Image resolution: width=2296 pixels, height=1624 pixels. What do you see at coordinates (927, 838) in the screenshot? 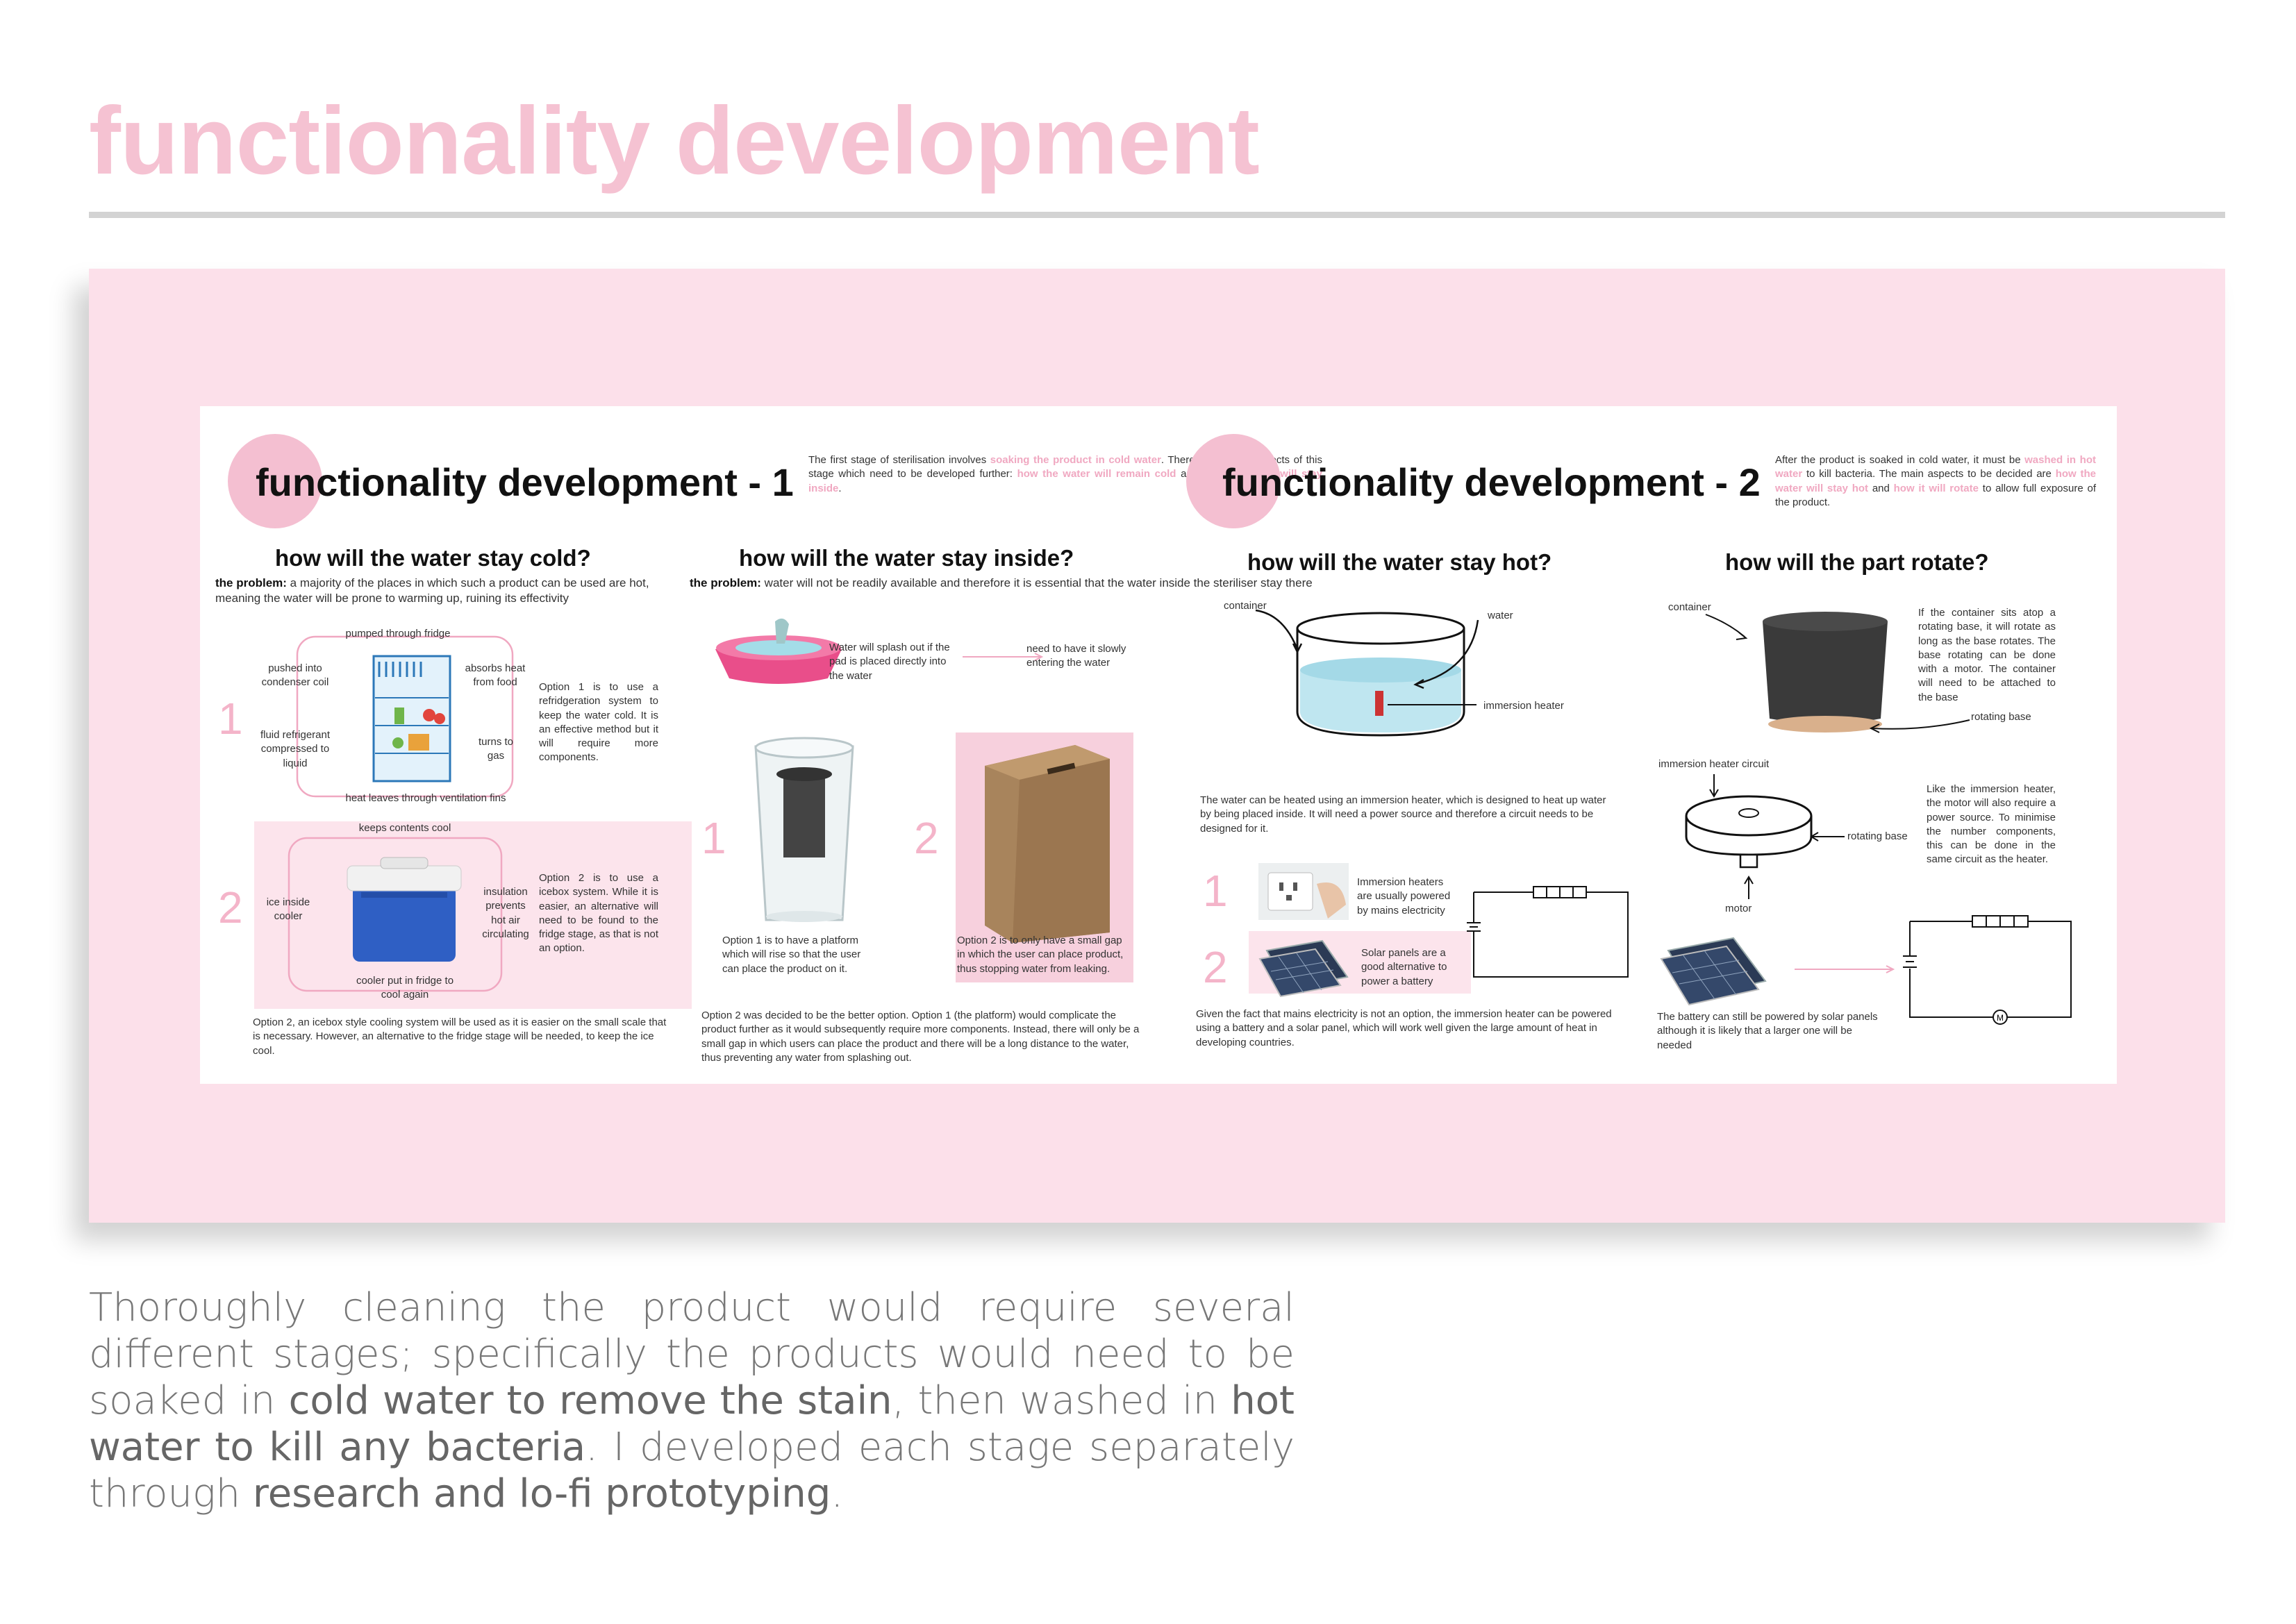
I see `inside-option2-number: 2` at bounding box center [927, 838].